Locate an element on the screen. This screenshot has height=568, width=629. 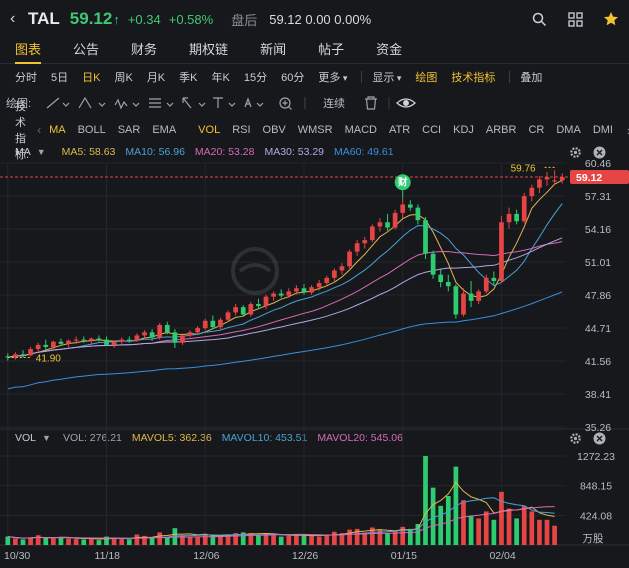
display-dropdown: 显示 is located at coordinates (386, 77).